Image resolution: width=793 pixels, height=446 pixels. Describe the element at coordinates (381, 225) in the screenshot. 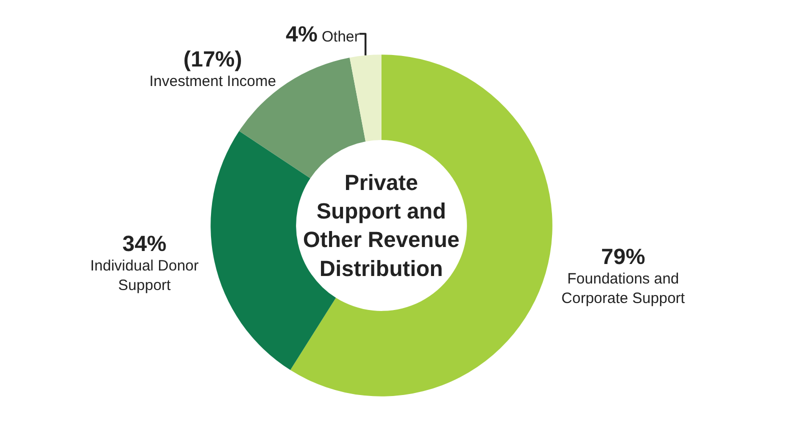

I see `text: Private Support and Other Revenue Distribution` at that location.